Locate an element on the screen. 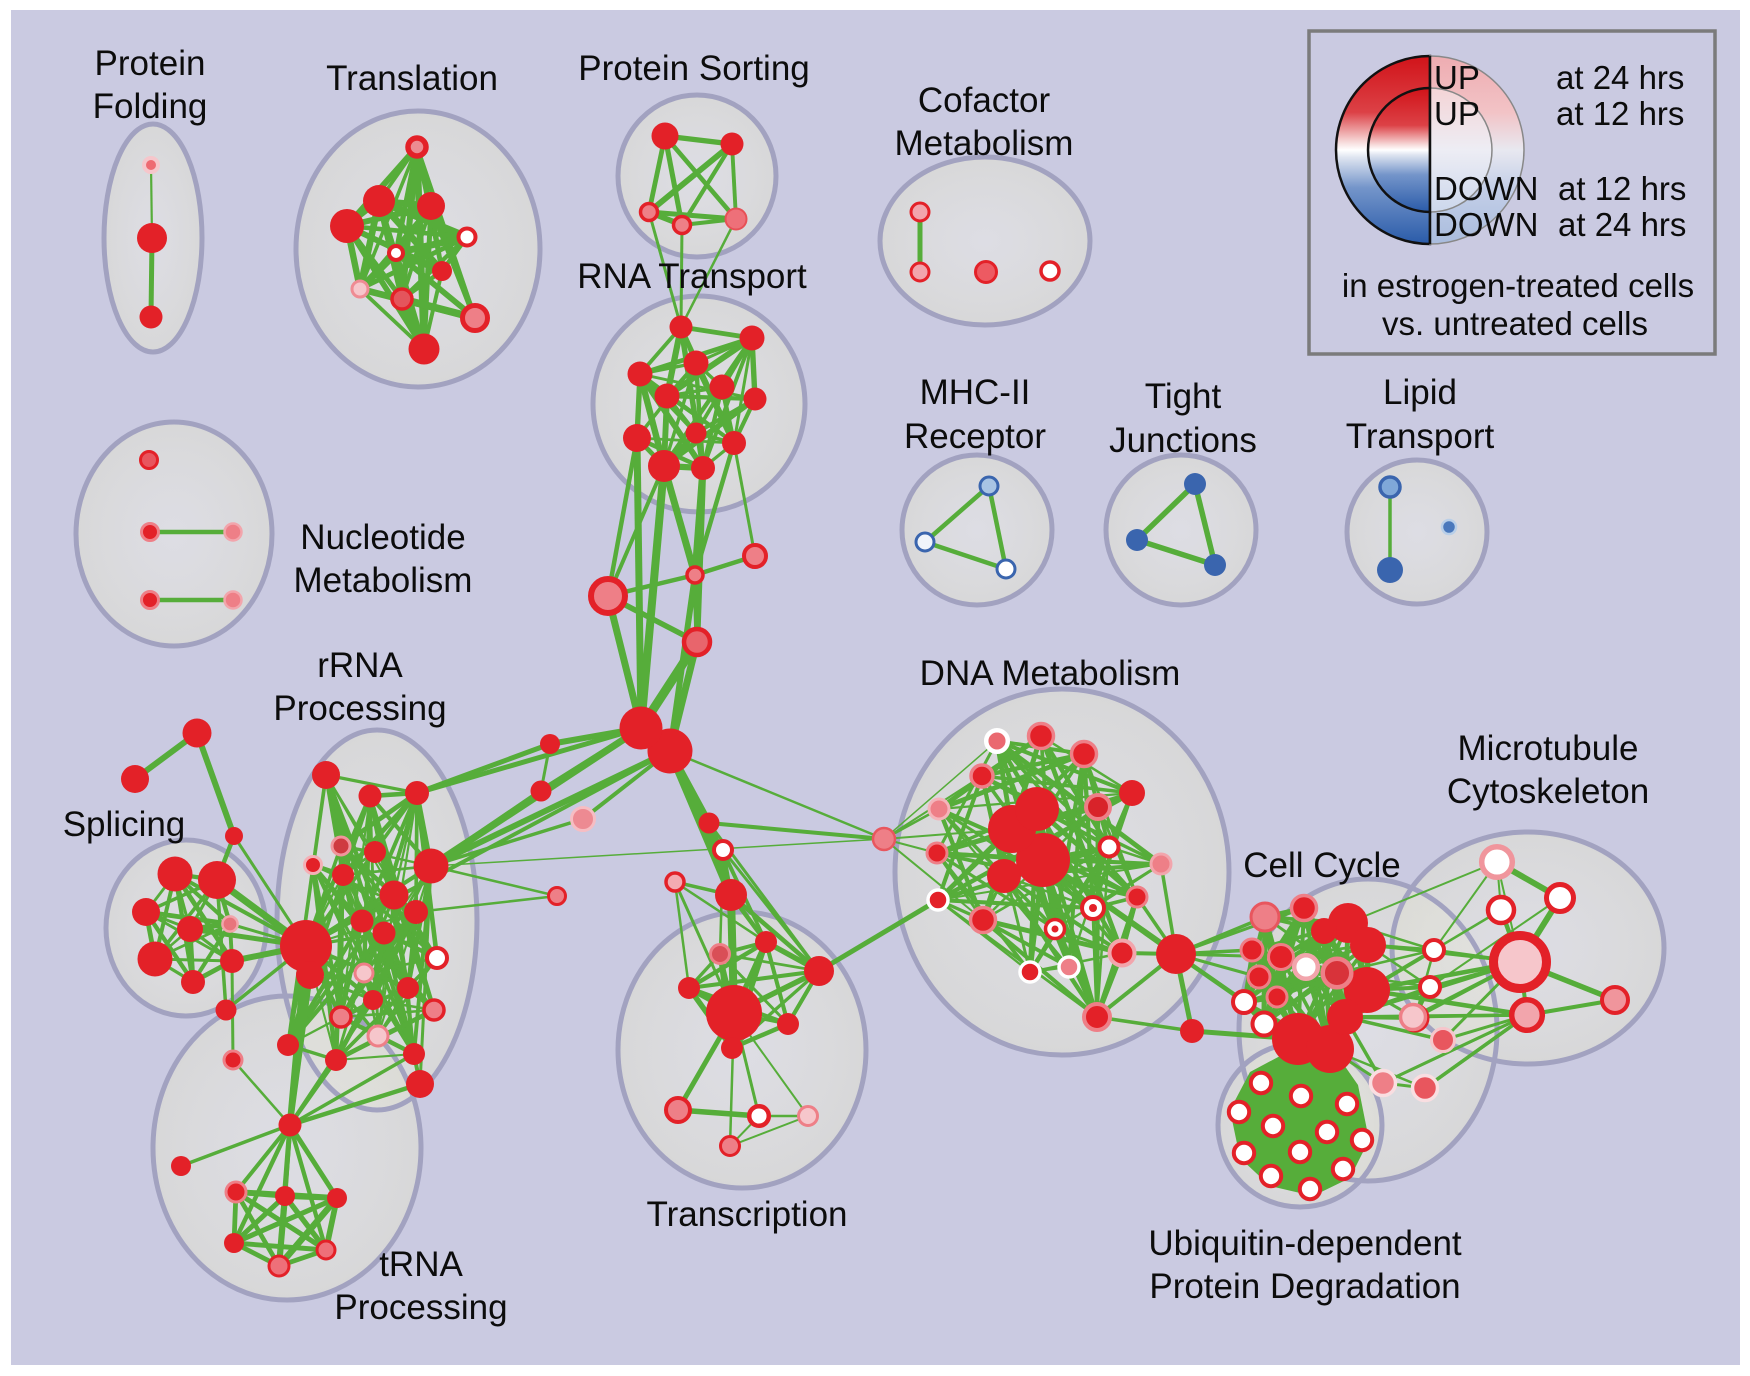 Image resolution: width=1750 pixels, height=1376 pixels. svg-text: Protein Degradation is located at coordinates (1304, 1286).